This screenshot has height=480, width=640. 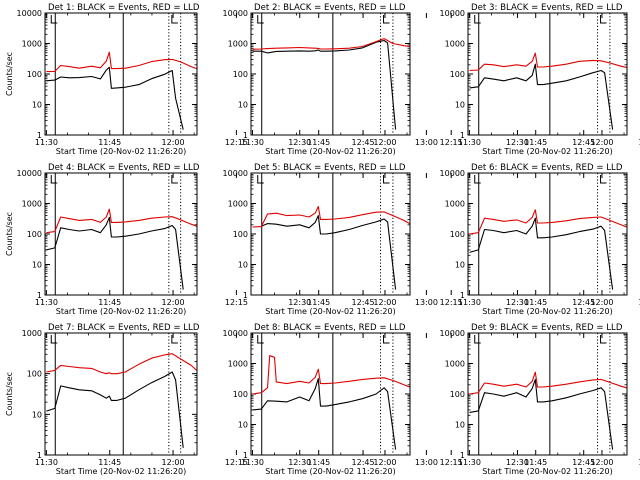 What do you see at coordinates (330, 8) in the screenshot?
I see `panel-title: Det 2: BLACK = Events, RED = LLD` at bounding box center [330, 8].